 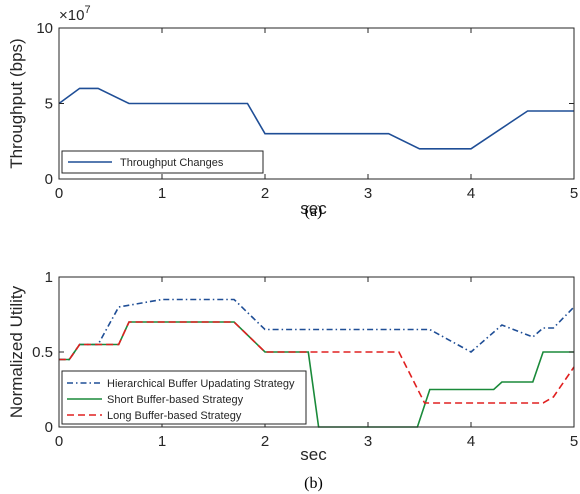 I want to click on throughput-series-group, so click(x=316, y=118).